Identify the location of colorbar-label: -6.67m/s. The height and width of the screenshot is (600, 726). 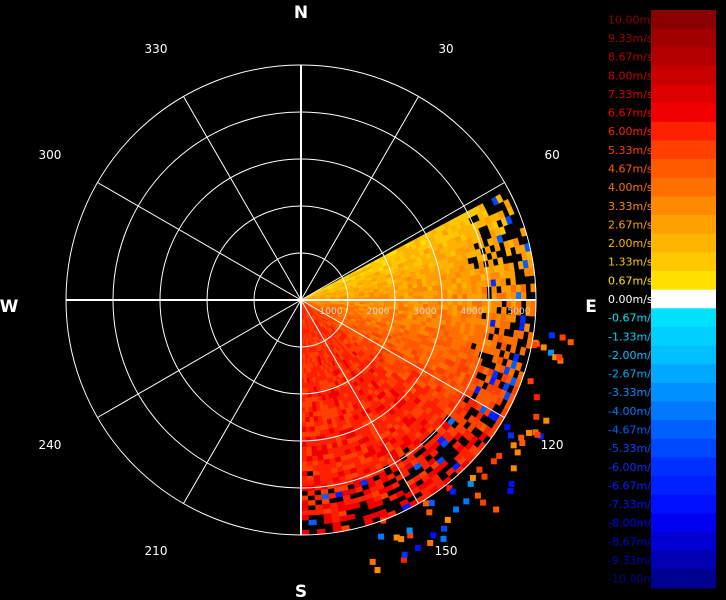
(632, 486).